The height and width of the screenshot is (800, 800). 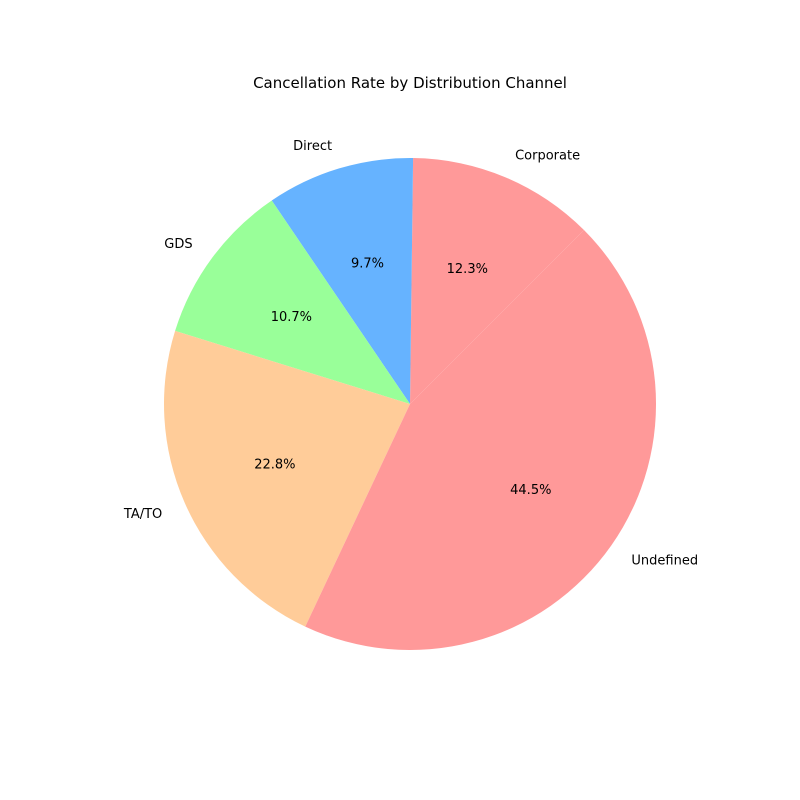 What do you see at coordinates (291, 317) in the screenshot?
I see `slice-percent-gds: 10.7%` at bounding box center [291, 317].